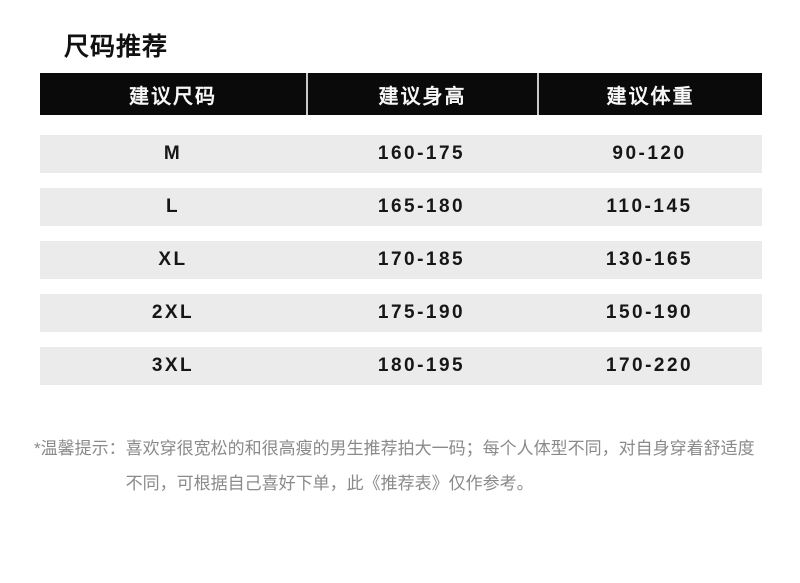 Image resolution: width=800 pixels, height=583 pixels. Describe the element at coordinates (421, 365) in the screenshot. I see `height-cell: 180-195` at that location.